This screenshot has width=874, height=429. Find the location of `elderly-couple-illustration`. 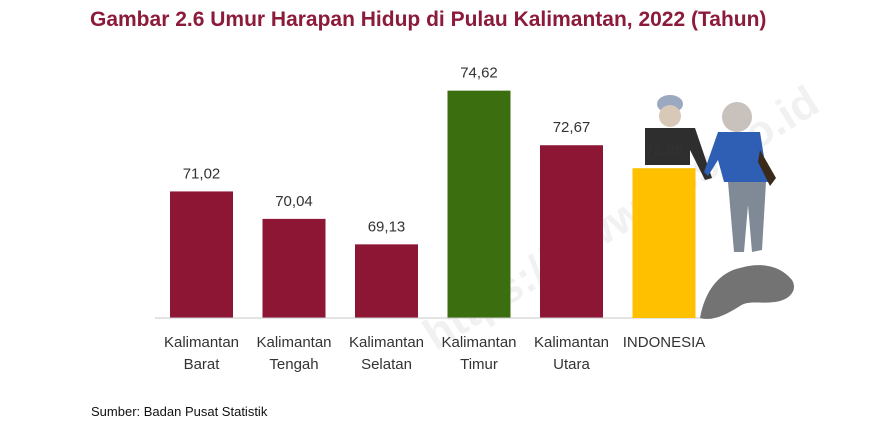

elderly-couple-illustration is located at coordinates (720, 207).